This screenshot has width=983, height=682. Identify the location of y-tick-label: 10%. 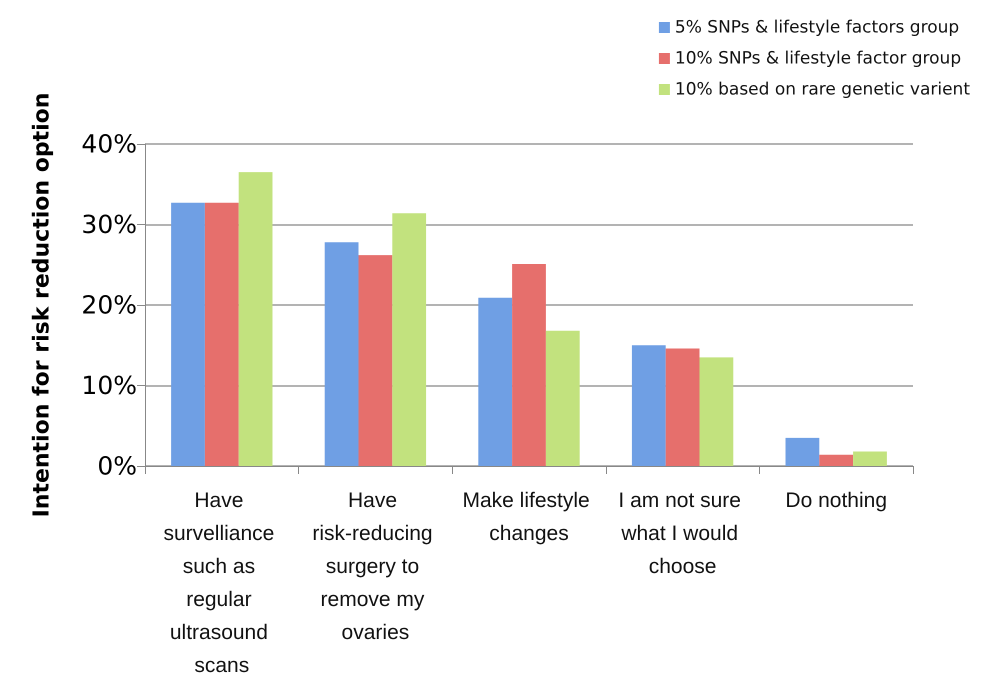
(109, 385).